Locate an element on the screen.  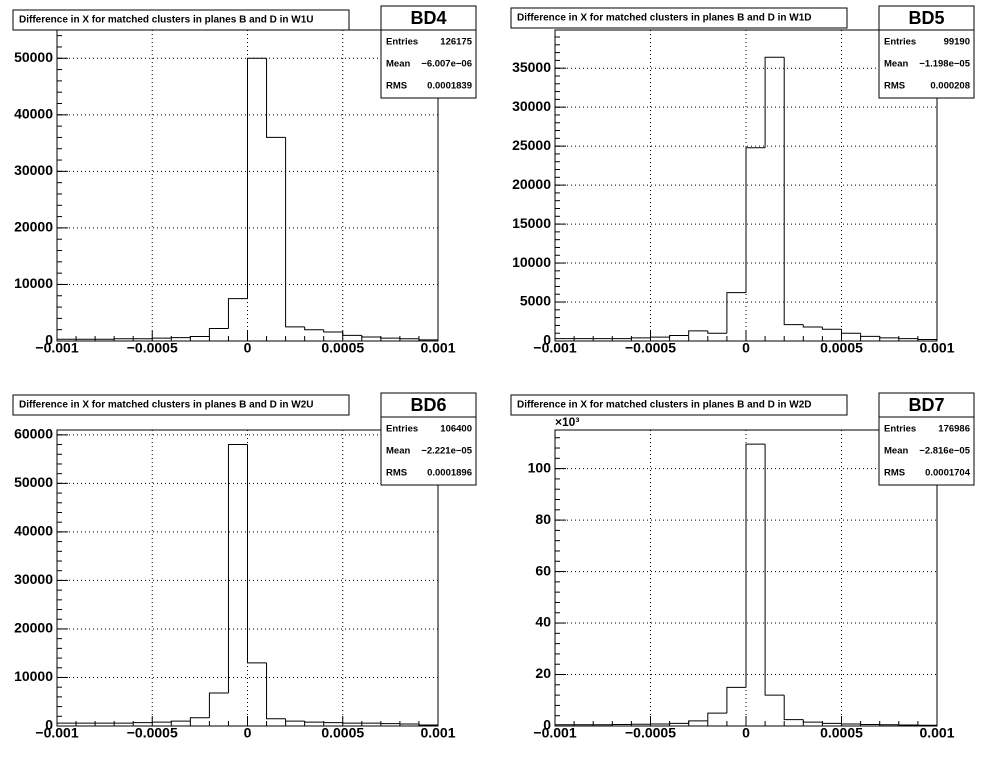
stats-value: 0.0001839 is located at coordinates (449, 86).